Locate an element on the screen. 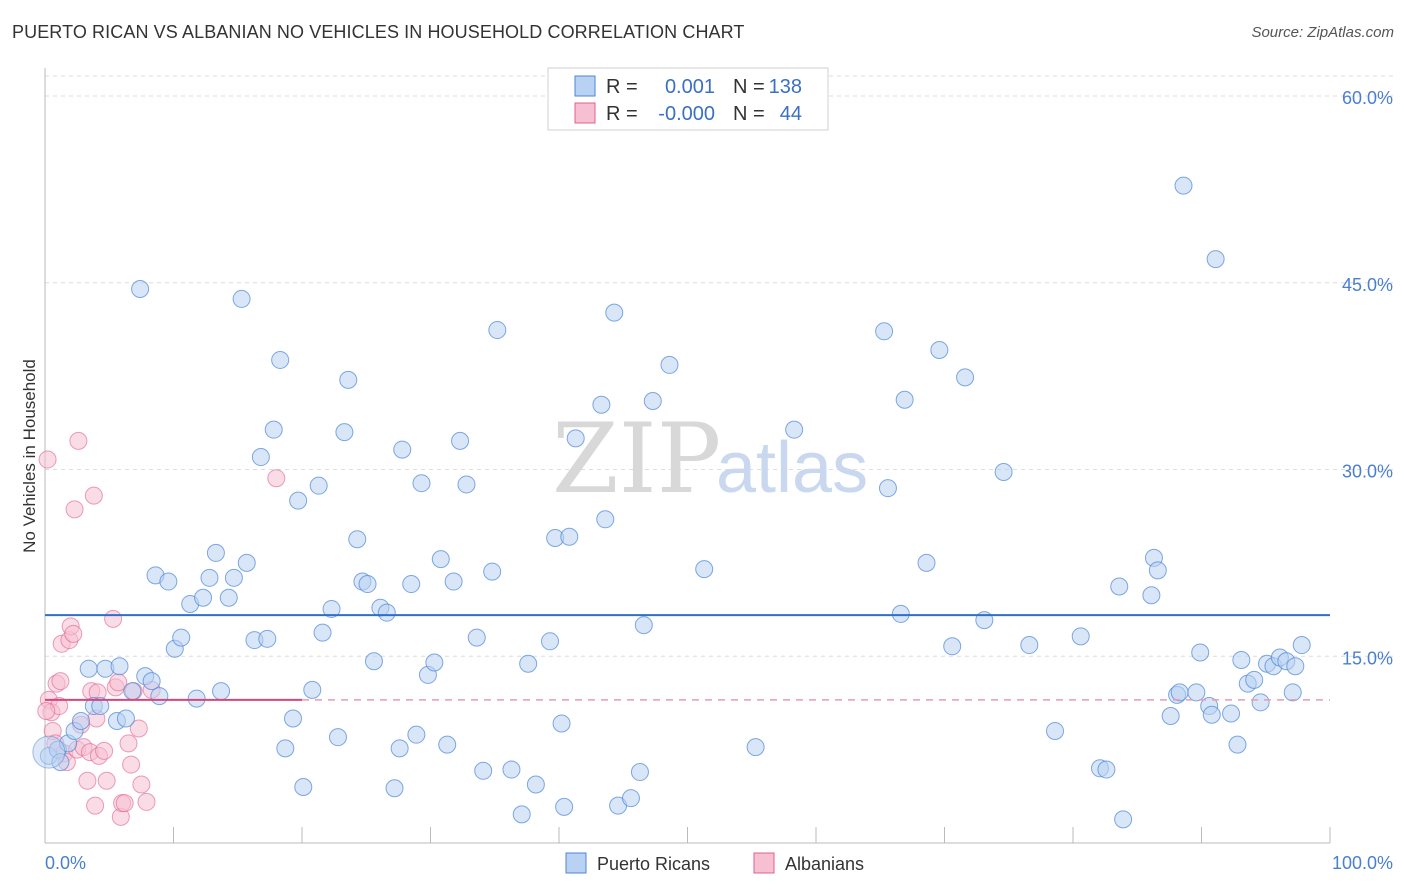 The width and height of the screenshot is (1406, 892). y-tick-label: 45.0% is located at coordinates (1367, 285).